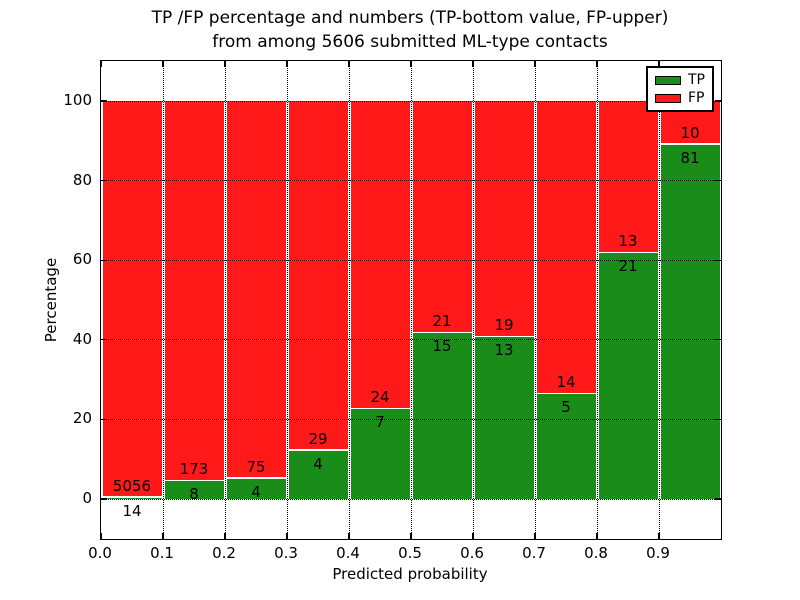  I want to click on label-fp-count: 10, so click(690, 132).